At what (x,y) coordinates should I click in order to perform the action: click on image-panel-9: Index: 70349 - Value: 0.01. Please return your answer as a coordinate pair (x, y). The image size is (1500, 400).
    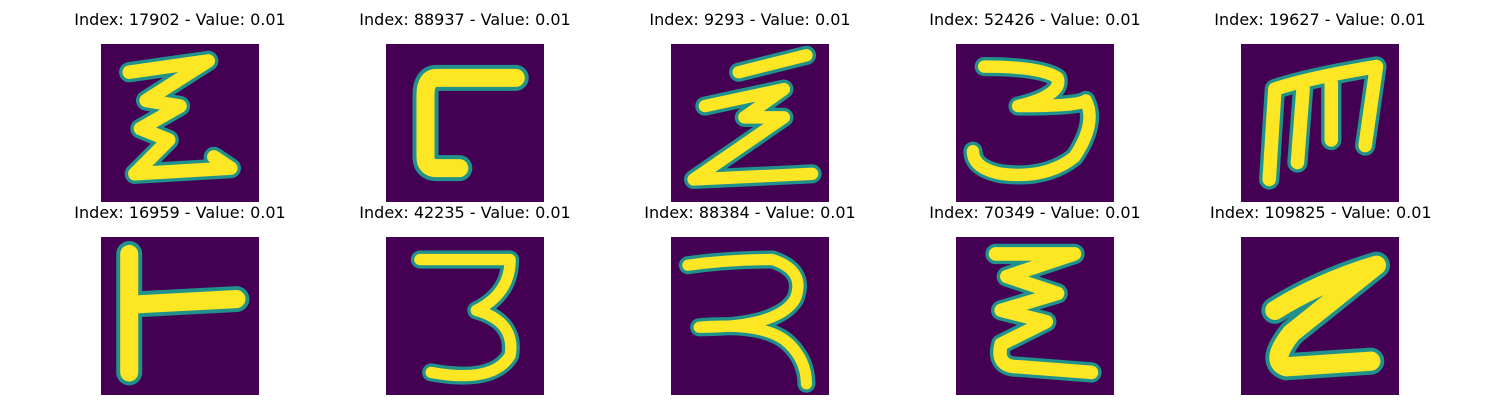
    Looking at the image, I should click on (1035, 299).